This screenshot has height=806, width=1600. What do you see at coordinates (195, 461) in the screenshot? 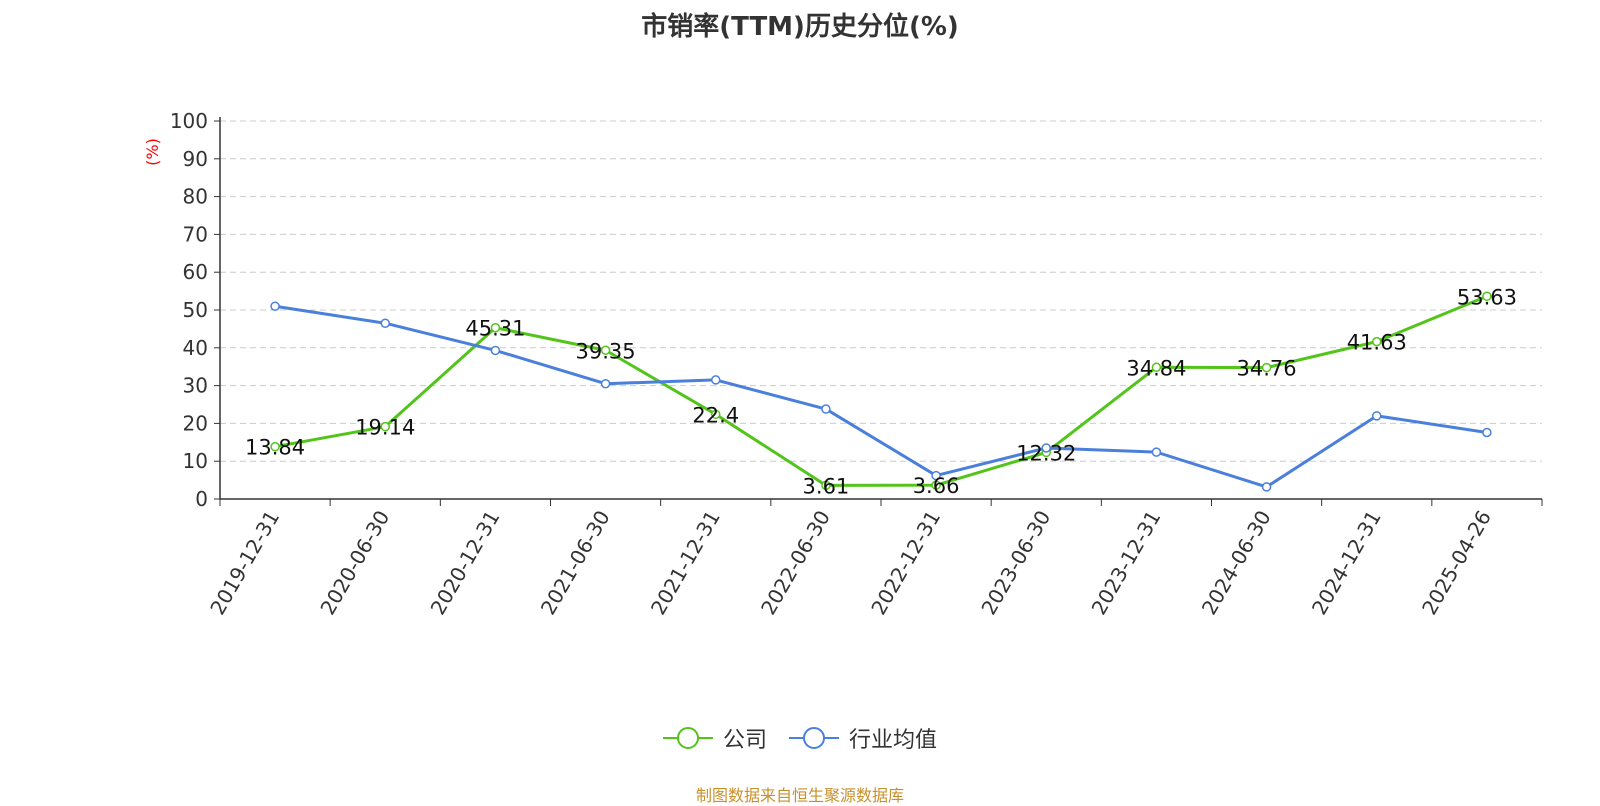
I see `y-tick-label: 10` at bounding box center [195, 461].